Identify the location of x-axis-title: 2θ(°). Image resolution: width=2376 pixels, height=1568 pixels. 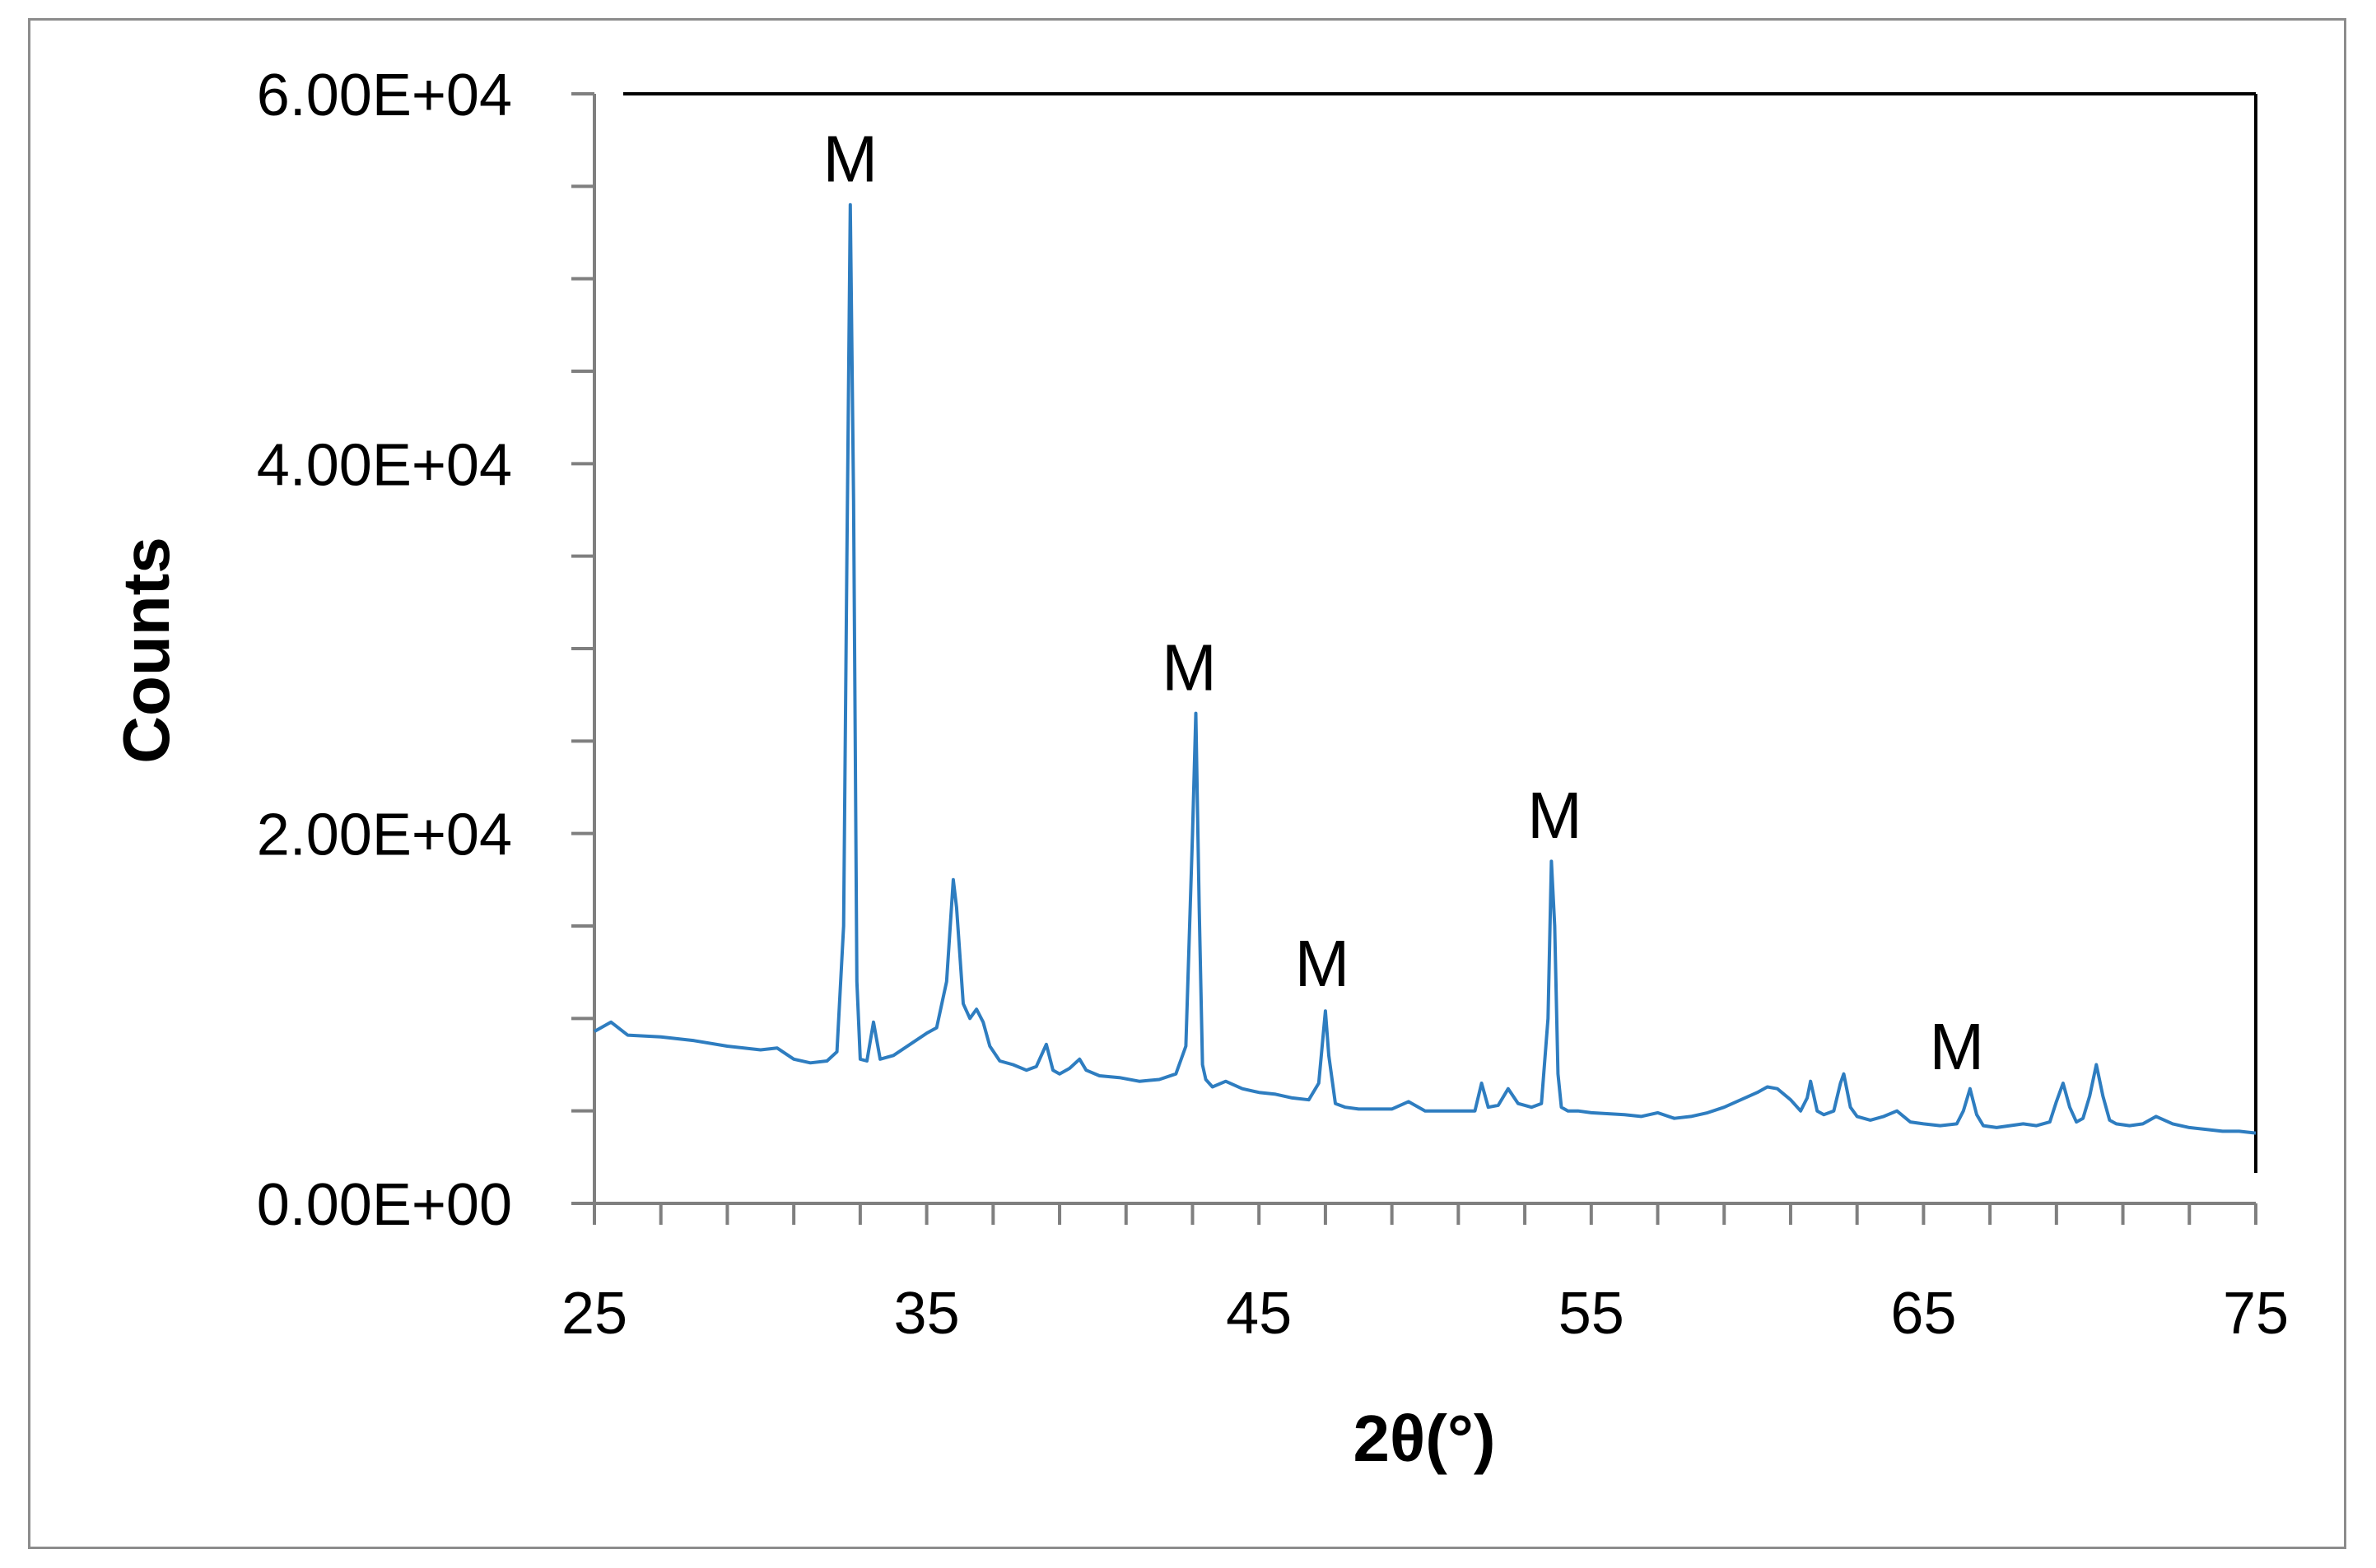
(1424, 1438).